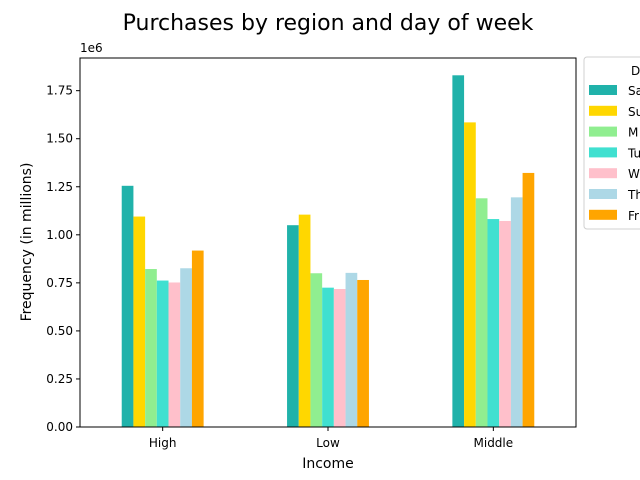 Image resolution: width=640 pixels, height=480 pixels. Describe the element at coordinates (59, 235) in the screenshot. I see `y-tick-label: 1.00` at that location.